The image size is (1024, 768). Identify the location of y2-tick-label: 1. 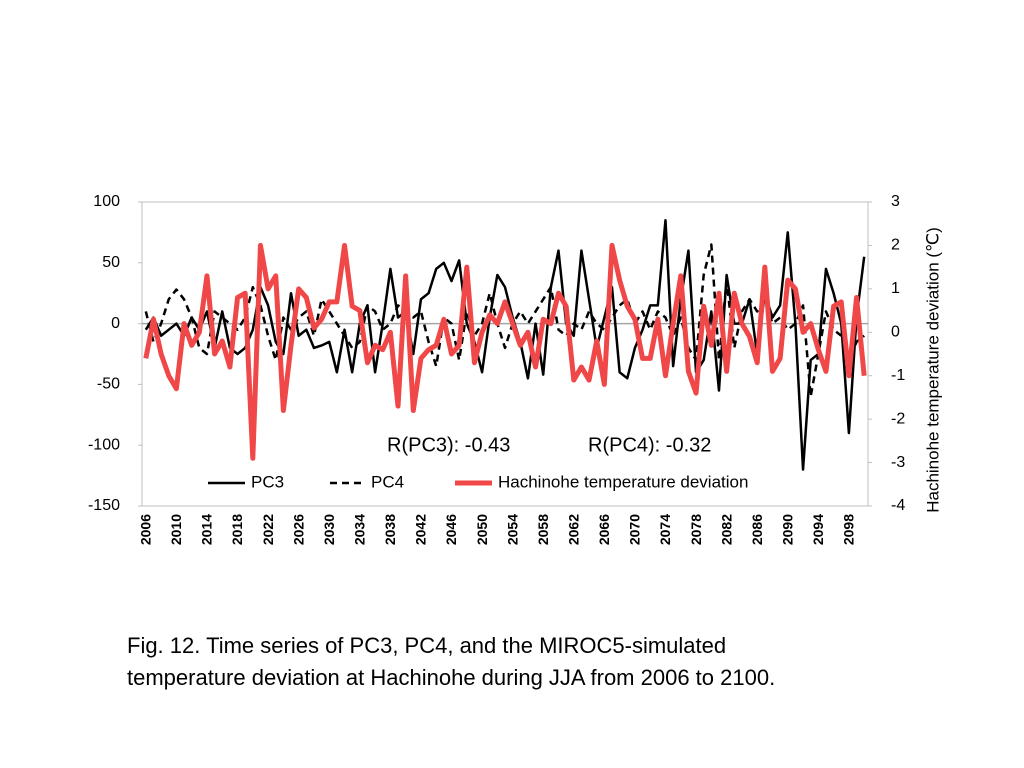
(895, 288).